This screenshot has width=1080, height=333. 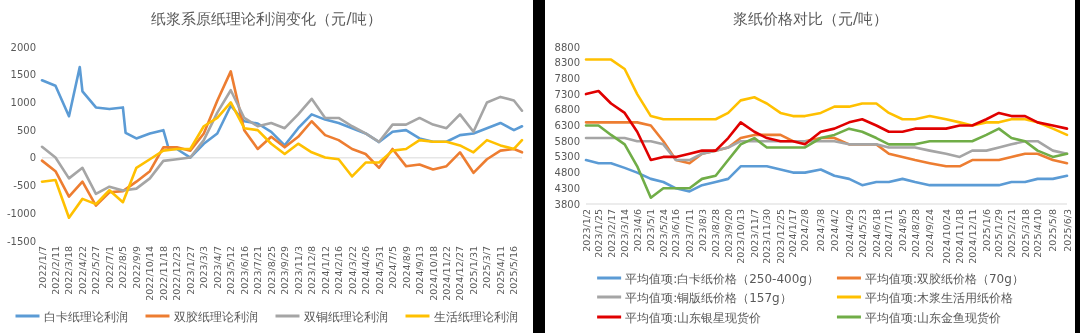 What do you see at coordinates (285, 270) in the screenshot?
I see `x-tick-label: 2023/9/29` at bounding box center [285, 270].